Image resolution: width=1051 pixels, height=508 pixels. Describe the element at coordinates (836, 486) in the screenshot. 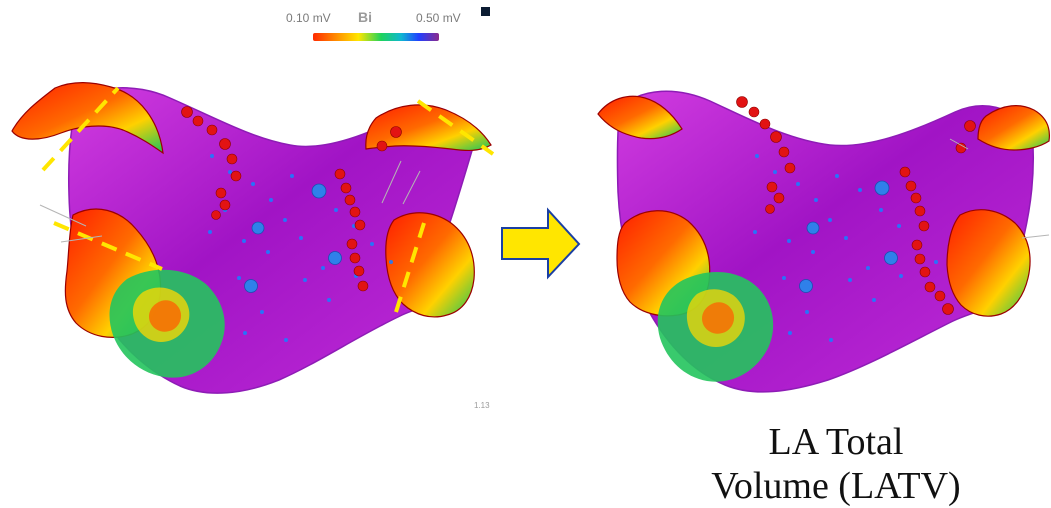

I see `caption-line-2: Volume (LATV)` at that location.